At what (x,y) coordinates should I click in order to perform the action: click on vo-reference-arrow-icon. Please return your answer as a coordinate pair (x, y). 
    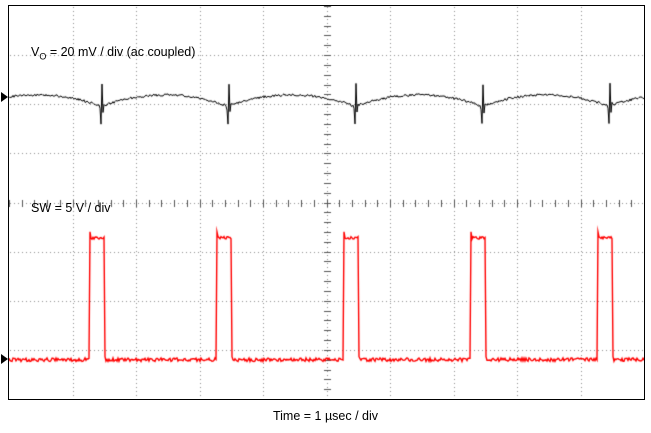
    Looking at the image, I should click on (4, 97).